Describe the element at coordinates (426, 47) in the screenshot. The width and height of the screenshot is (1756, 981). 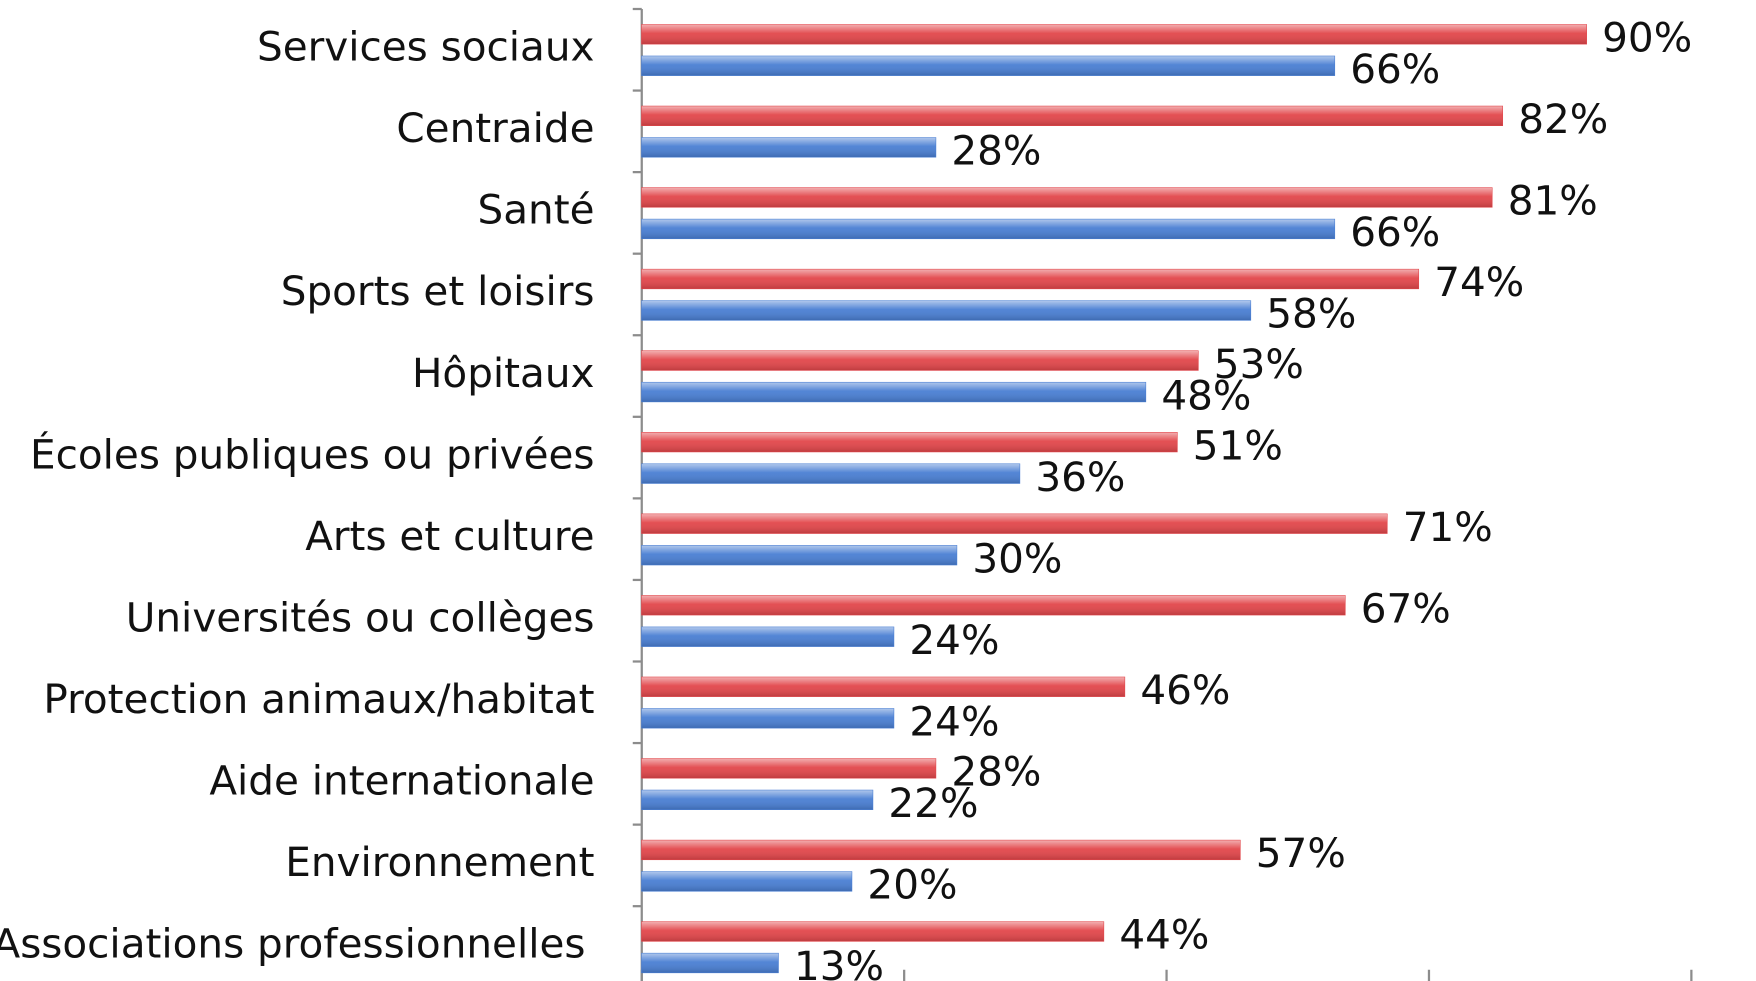
I see `category-label: Services sociaux` at that location.